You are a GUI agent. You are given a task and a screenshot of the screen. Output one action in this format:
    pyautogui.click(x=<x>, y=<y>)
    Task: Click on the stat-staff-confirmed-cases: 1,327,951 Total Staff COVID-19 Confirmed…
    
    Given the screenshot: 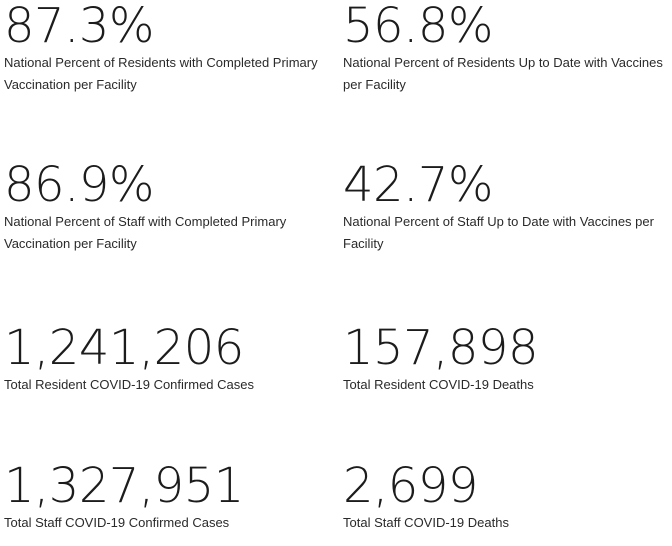 What is the action you would take?
    pyautogui.click(x=169, y=498)
    